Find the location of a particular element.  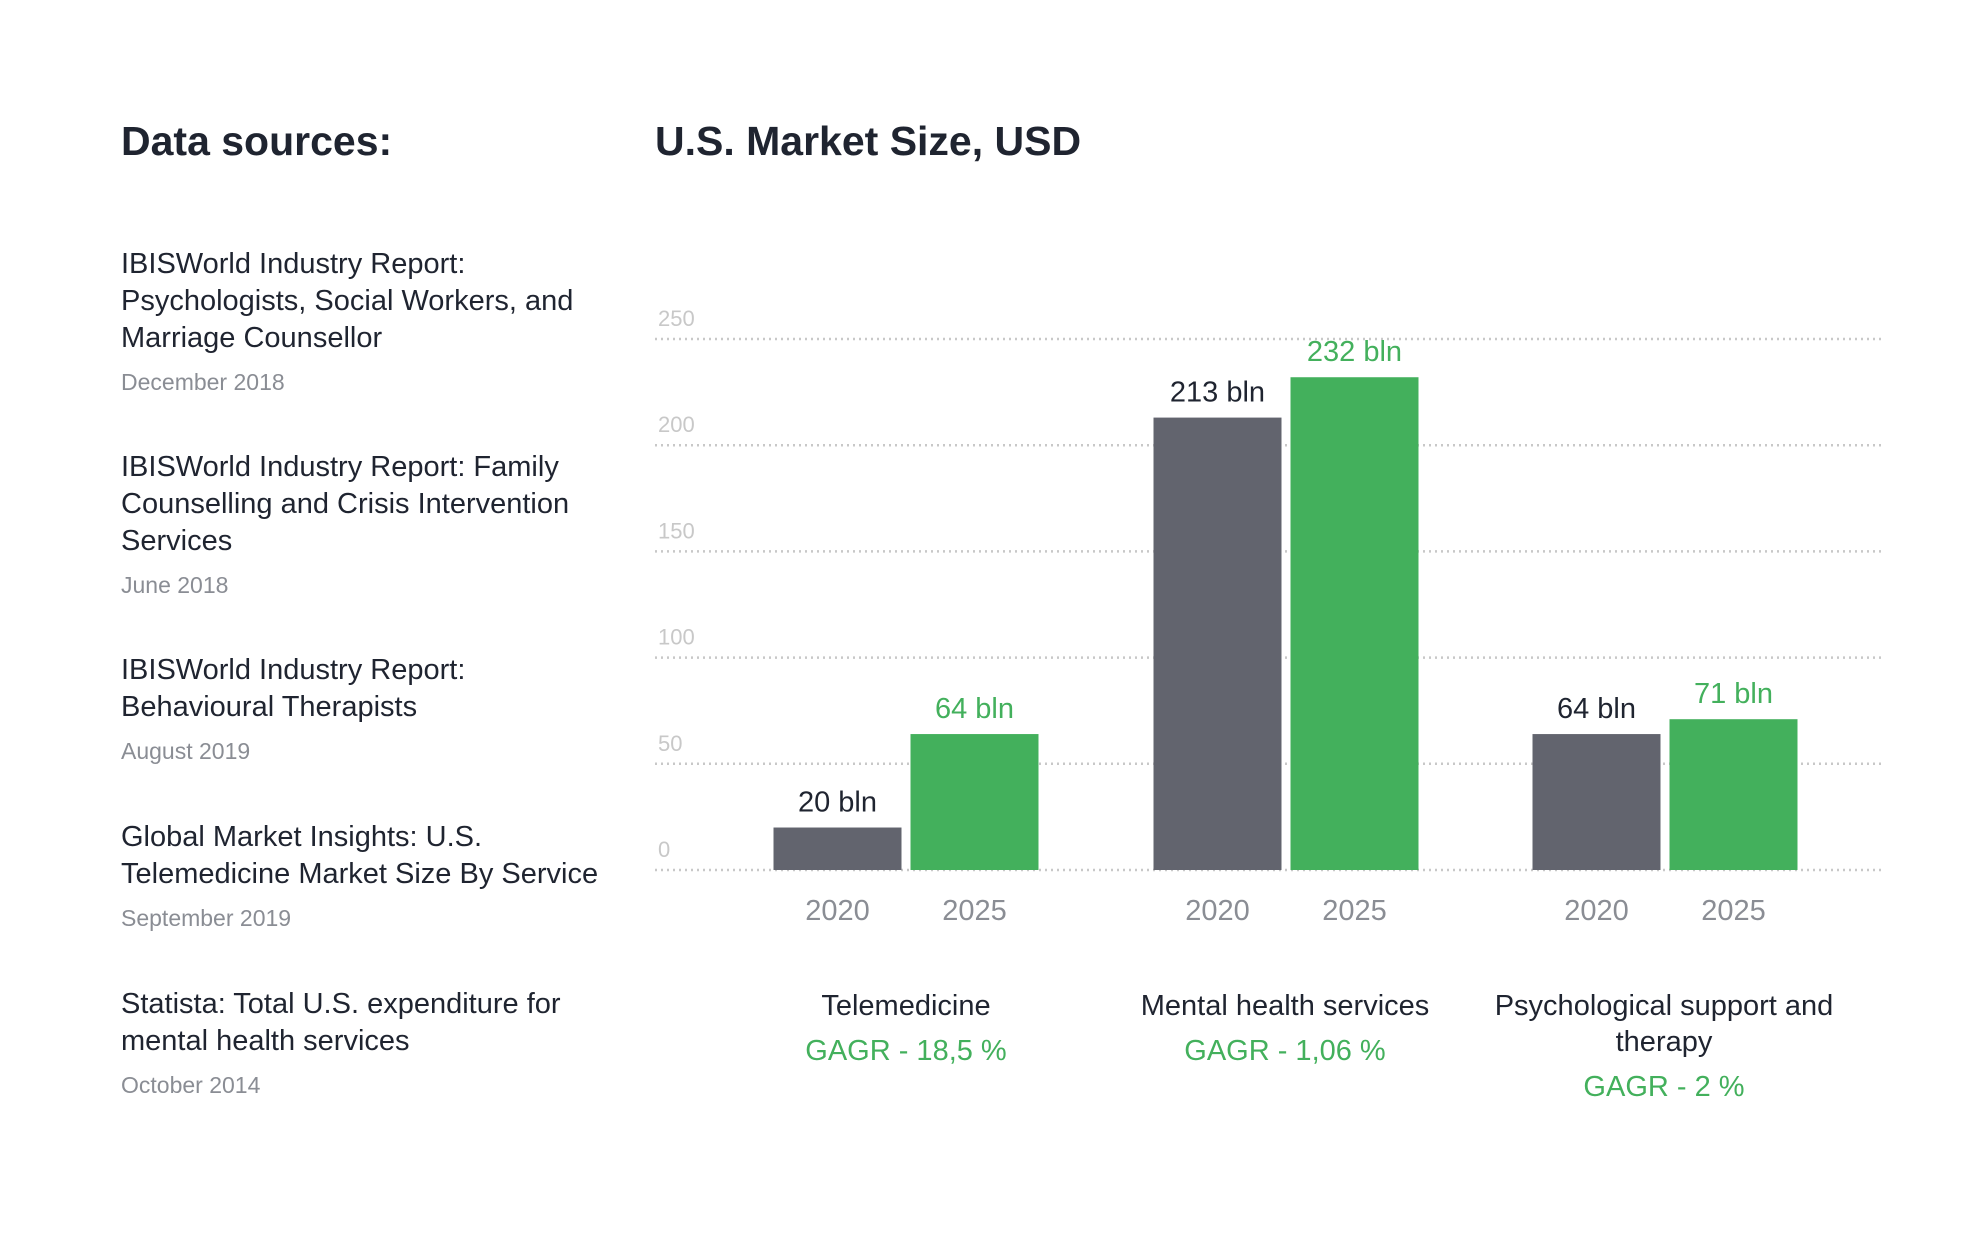

data-label: 71 bln is located at coordinates (1733, 694).